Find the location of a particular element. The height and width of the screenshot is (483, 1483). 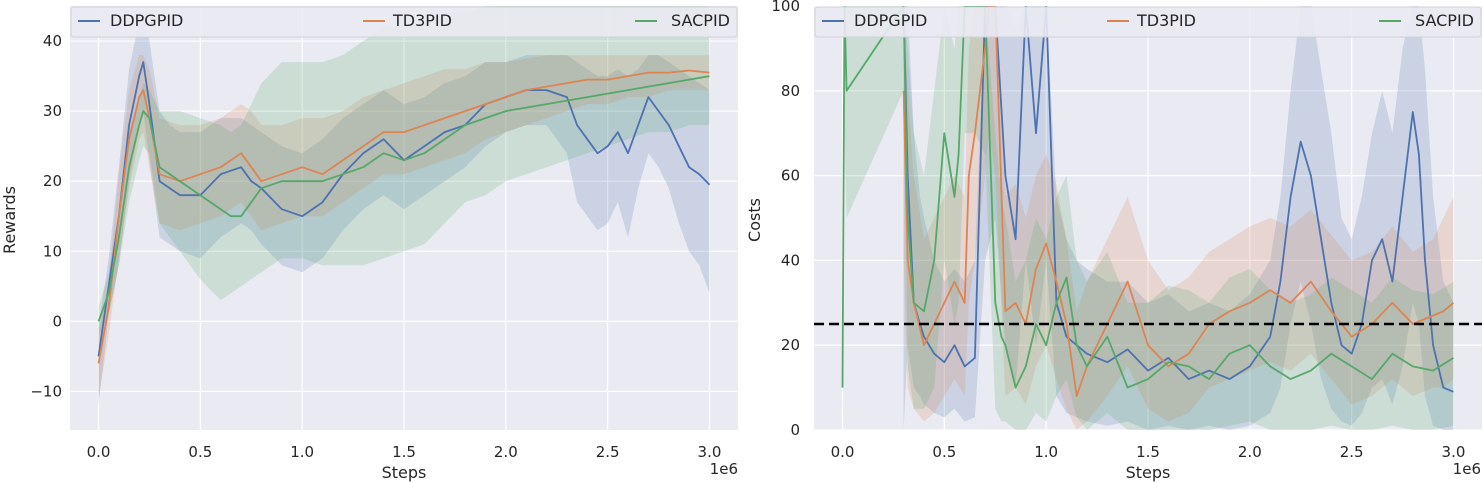

y-tick-label: −10 is located at coordinates (46, 391).